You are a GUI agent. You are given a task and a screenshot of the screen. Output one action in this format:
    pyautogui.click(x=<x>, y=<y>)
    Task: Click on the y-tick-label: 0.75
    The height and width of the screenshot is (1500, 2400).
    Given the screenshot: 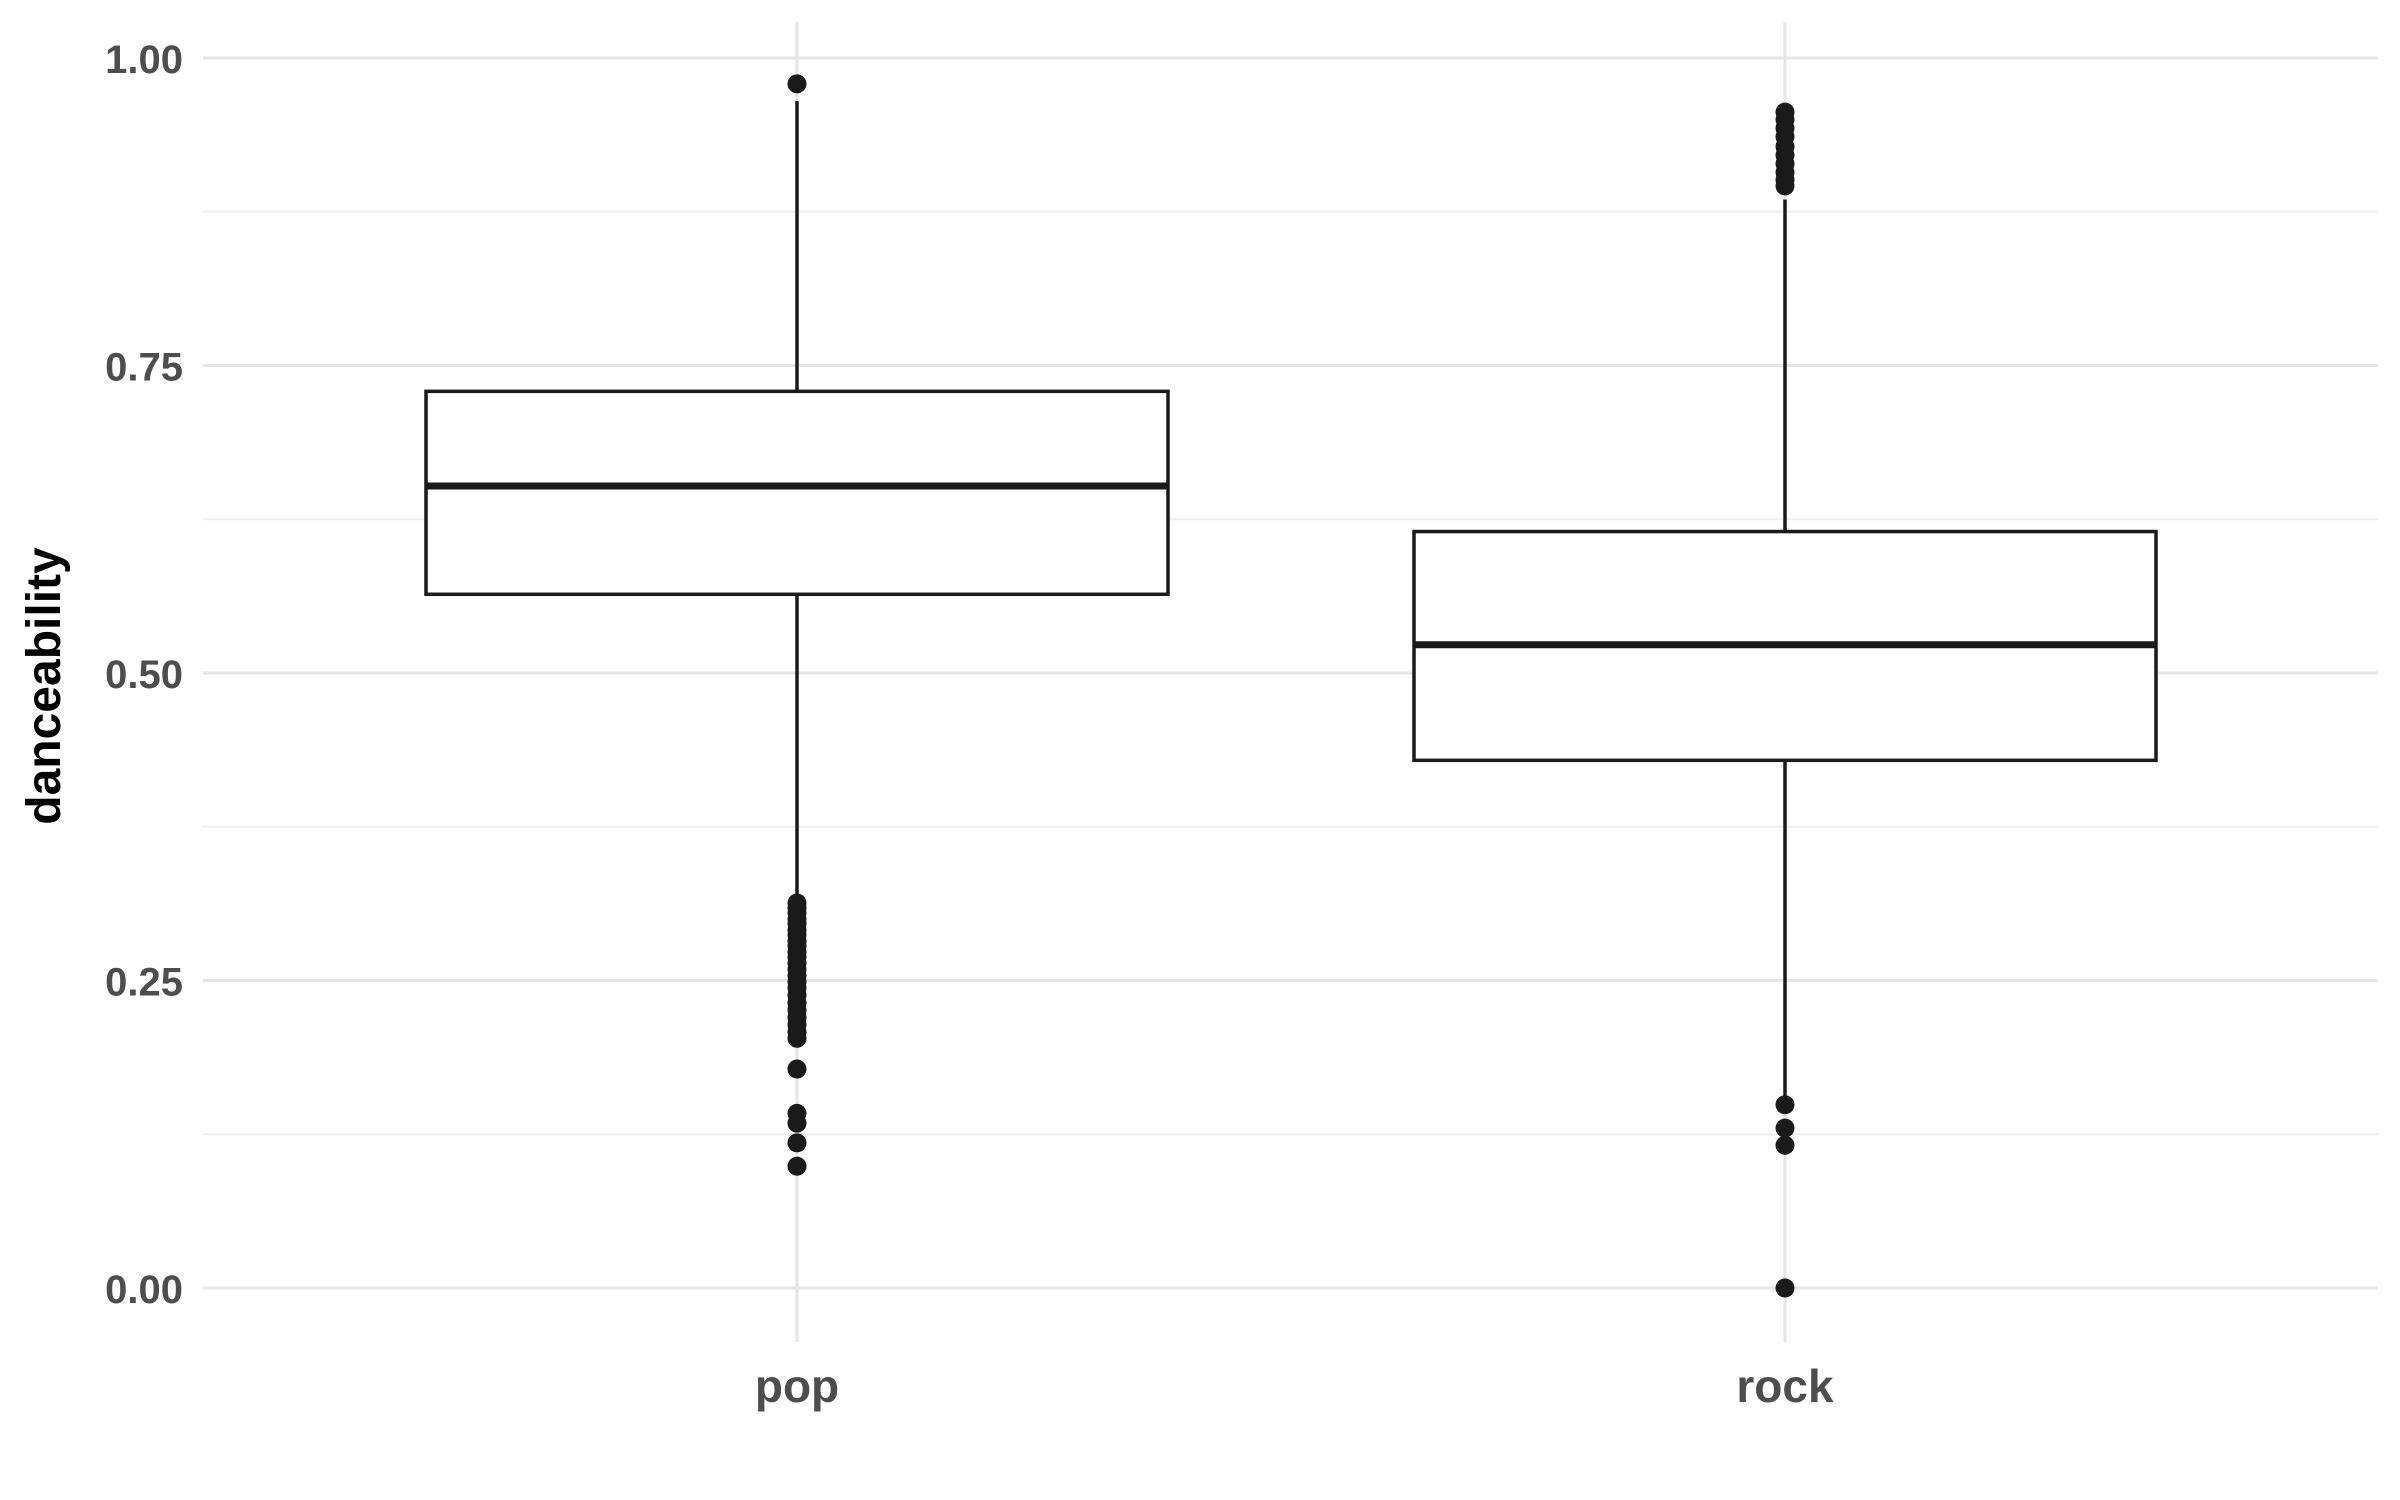 What is the action you would take?
    pyautogui.click(x=144, y=368)
    